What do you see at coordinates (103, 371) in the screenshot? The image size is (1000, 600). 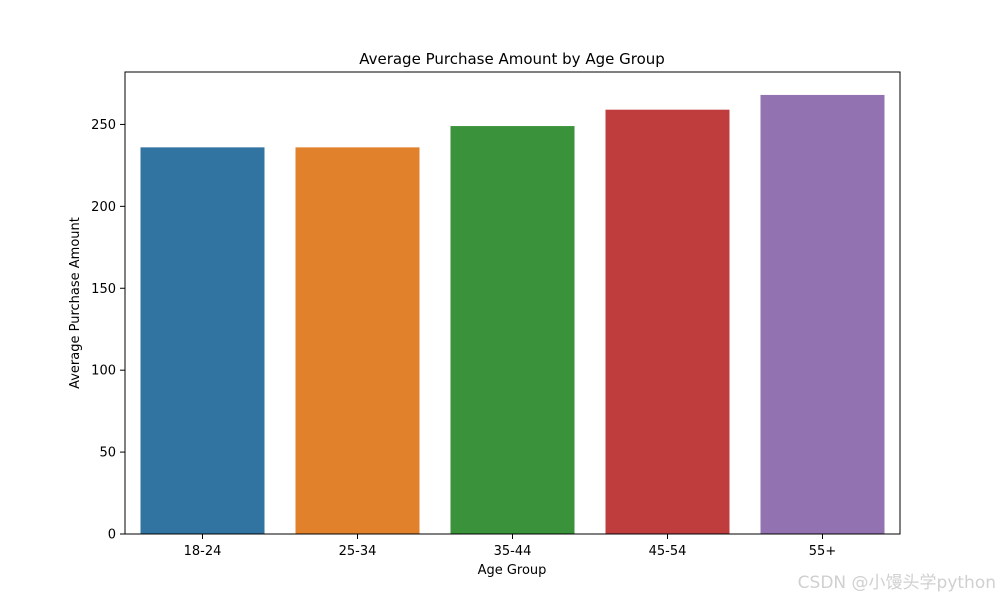 I see `y-tick-label: 100` at bounding box center [103, 371].